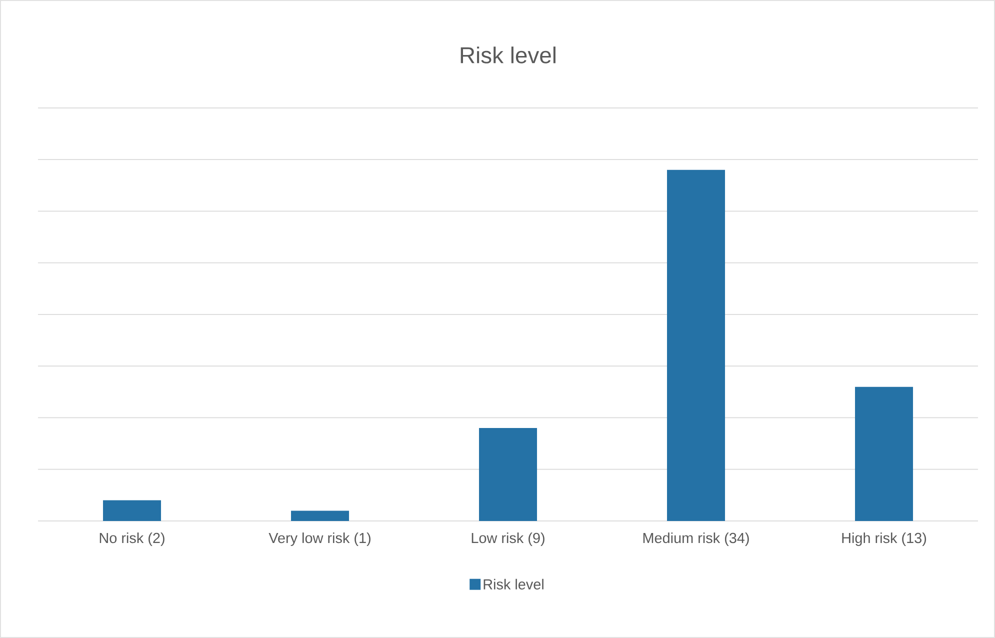  I want to click on x-tick-label: Medium risk (34), so click(696, 539).